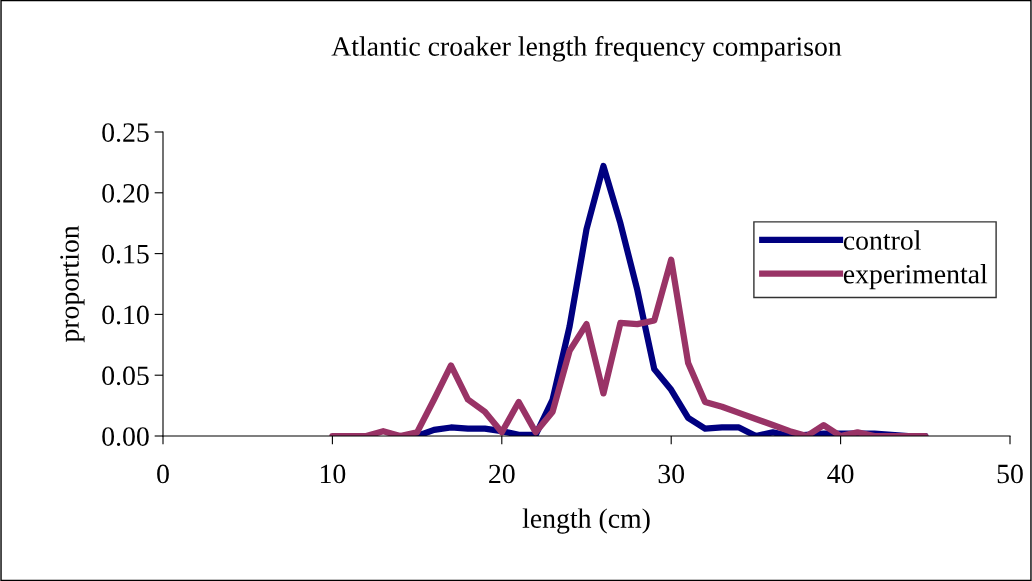 The image size is (1032, 581). What do you see at coordinates (72, 284) in the screenshot?
I see `y-axis-title: proportion` at bounding box center [72, 284].